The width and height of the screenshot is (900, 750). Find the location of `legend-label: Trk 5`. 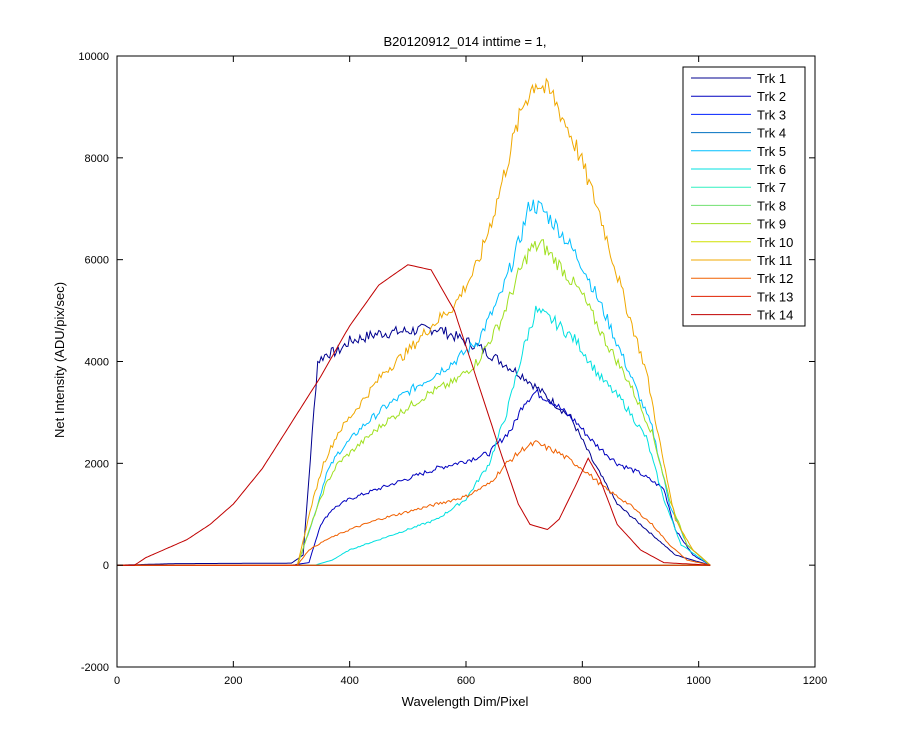

legend-label: Trk 5 is located at coordinates (771, 151).